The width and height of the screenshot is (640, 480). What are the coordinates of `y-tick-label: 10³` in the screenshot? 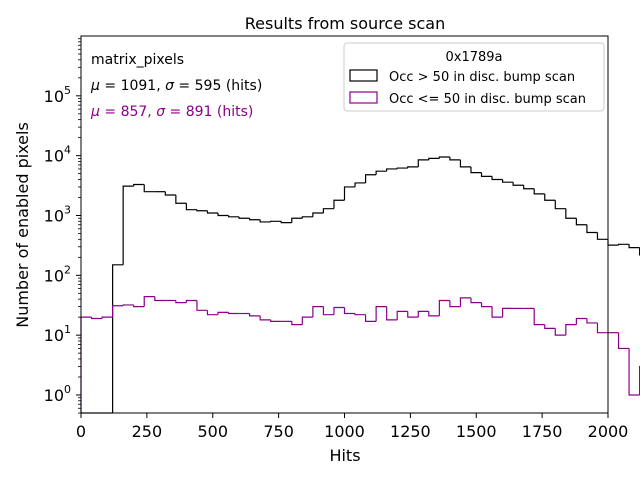 It's located at (57, 214).